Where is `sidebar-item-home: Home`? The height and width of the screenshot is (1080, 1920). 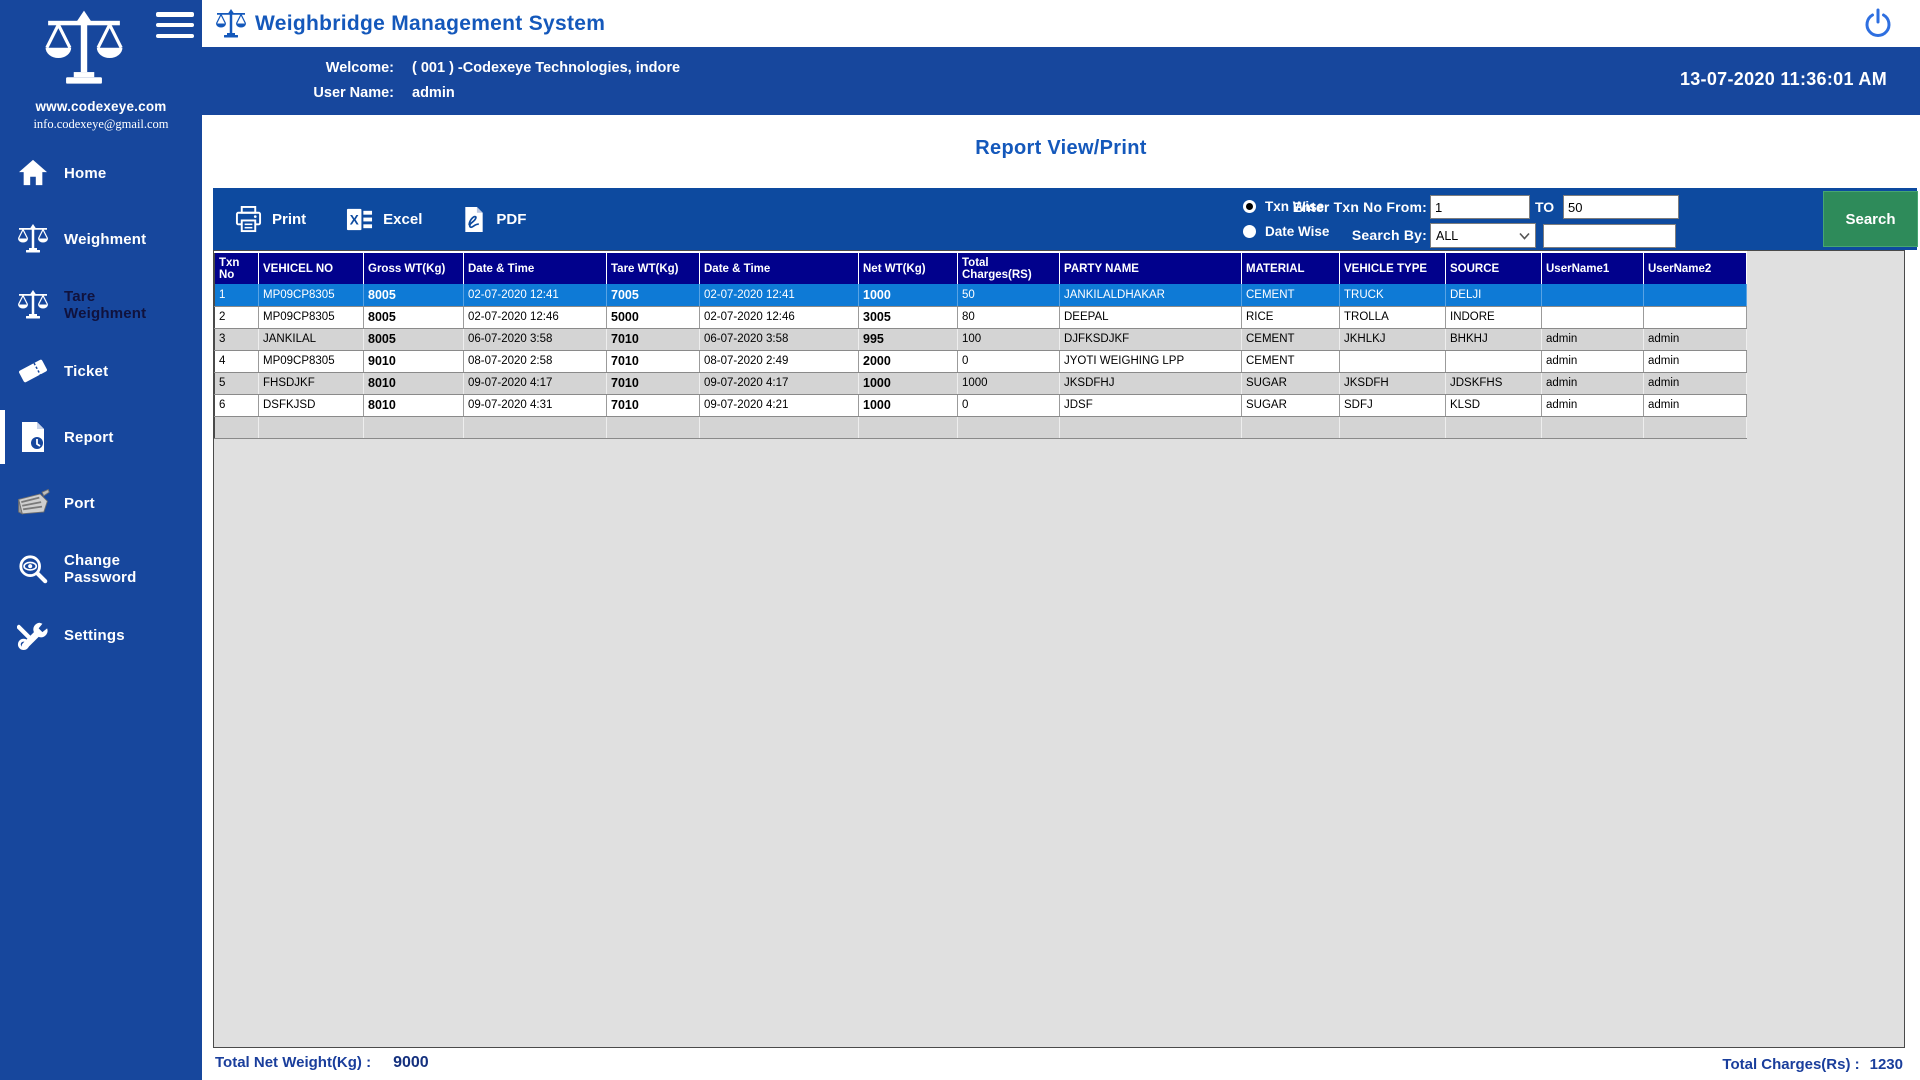 sidebar-item-home: Home is located at coordinates (101, 173).